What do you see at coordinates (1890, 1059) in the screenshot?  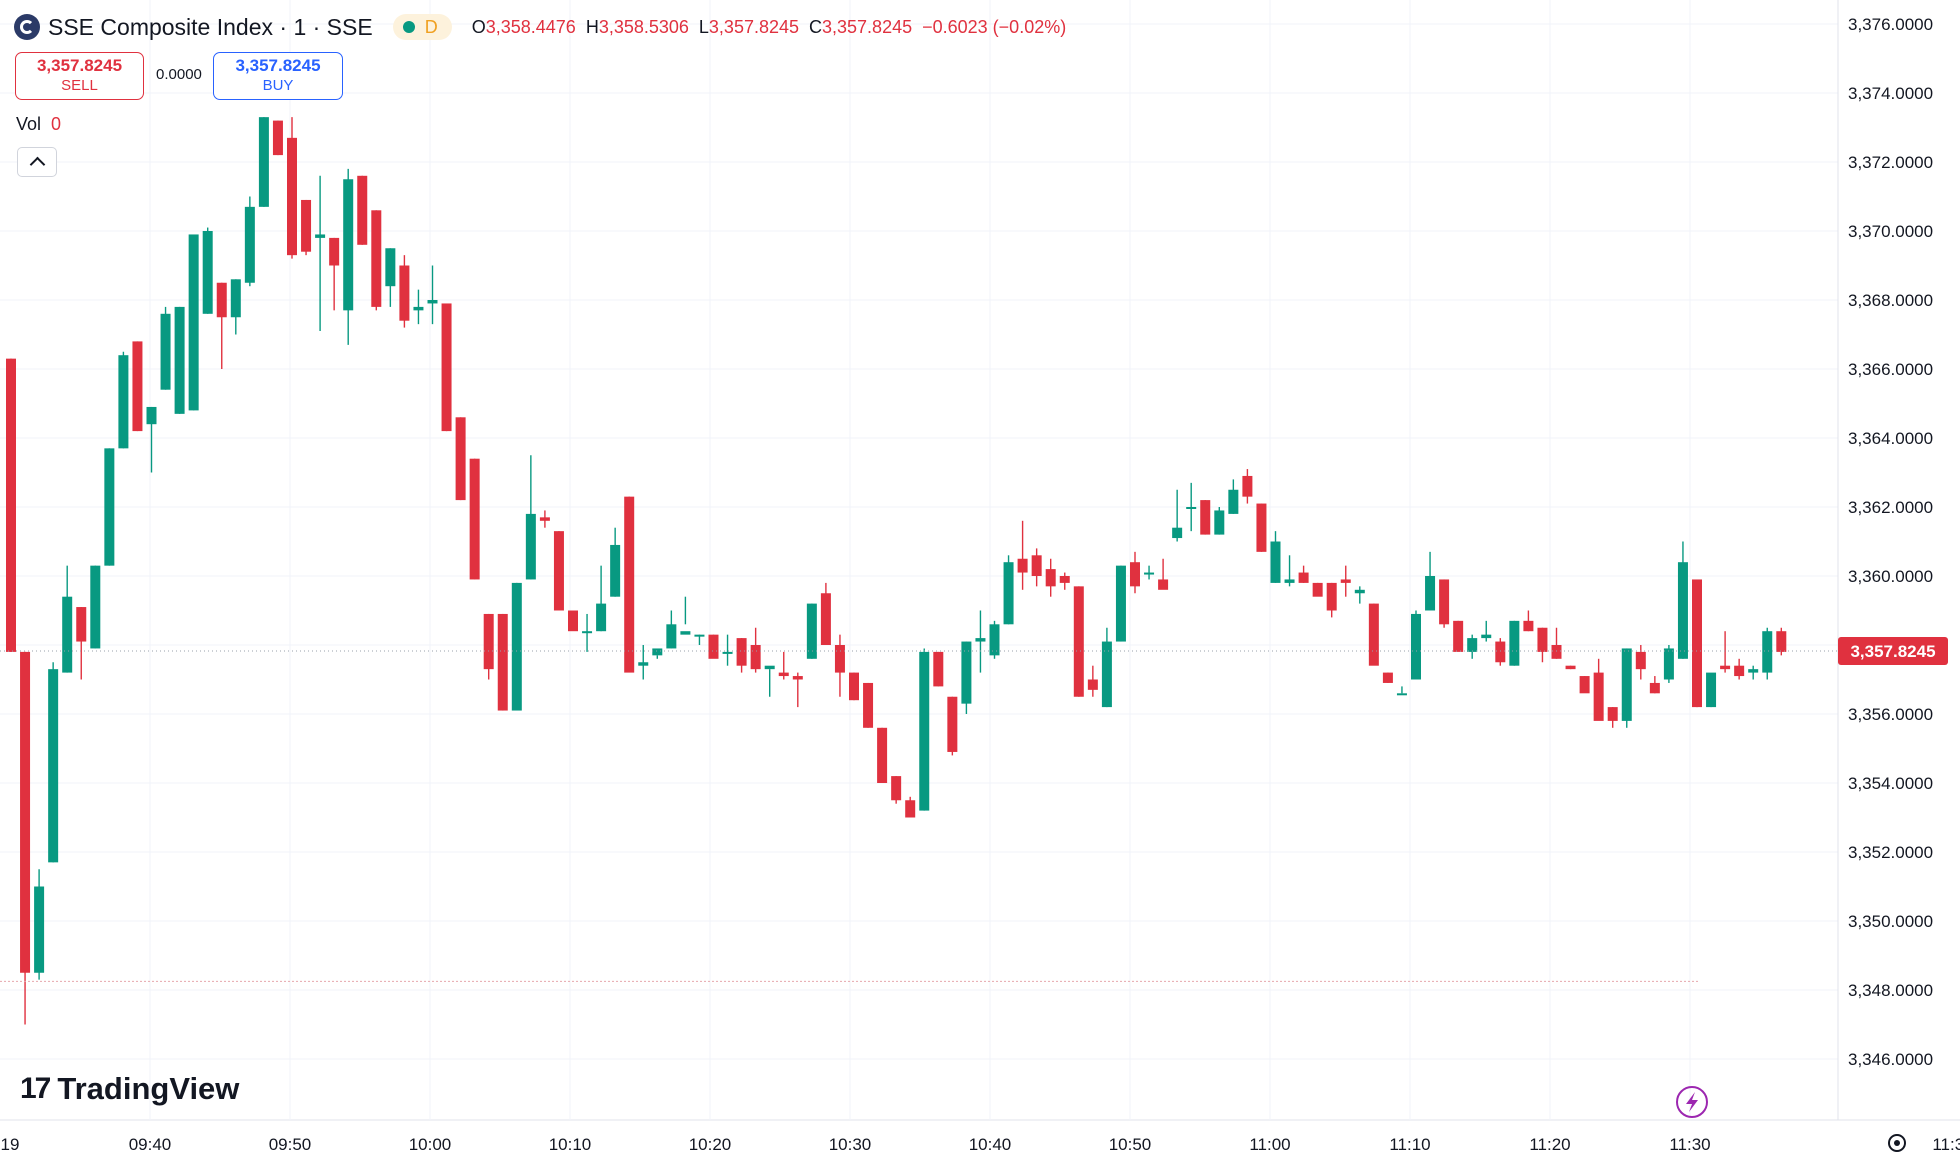 I see `price-tick-label: 3,346.0000` at bounding box center [1890, 1059].